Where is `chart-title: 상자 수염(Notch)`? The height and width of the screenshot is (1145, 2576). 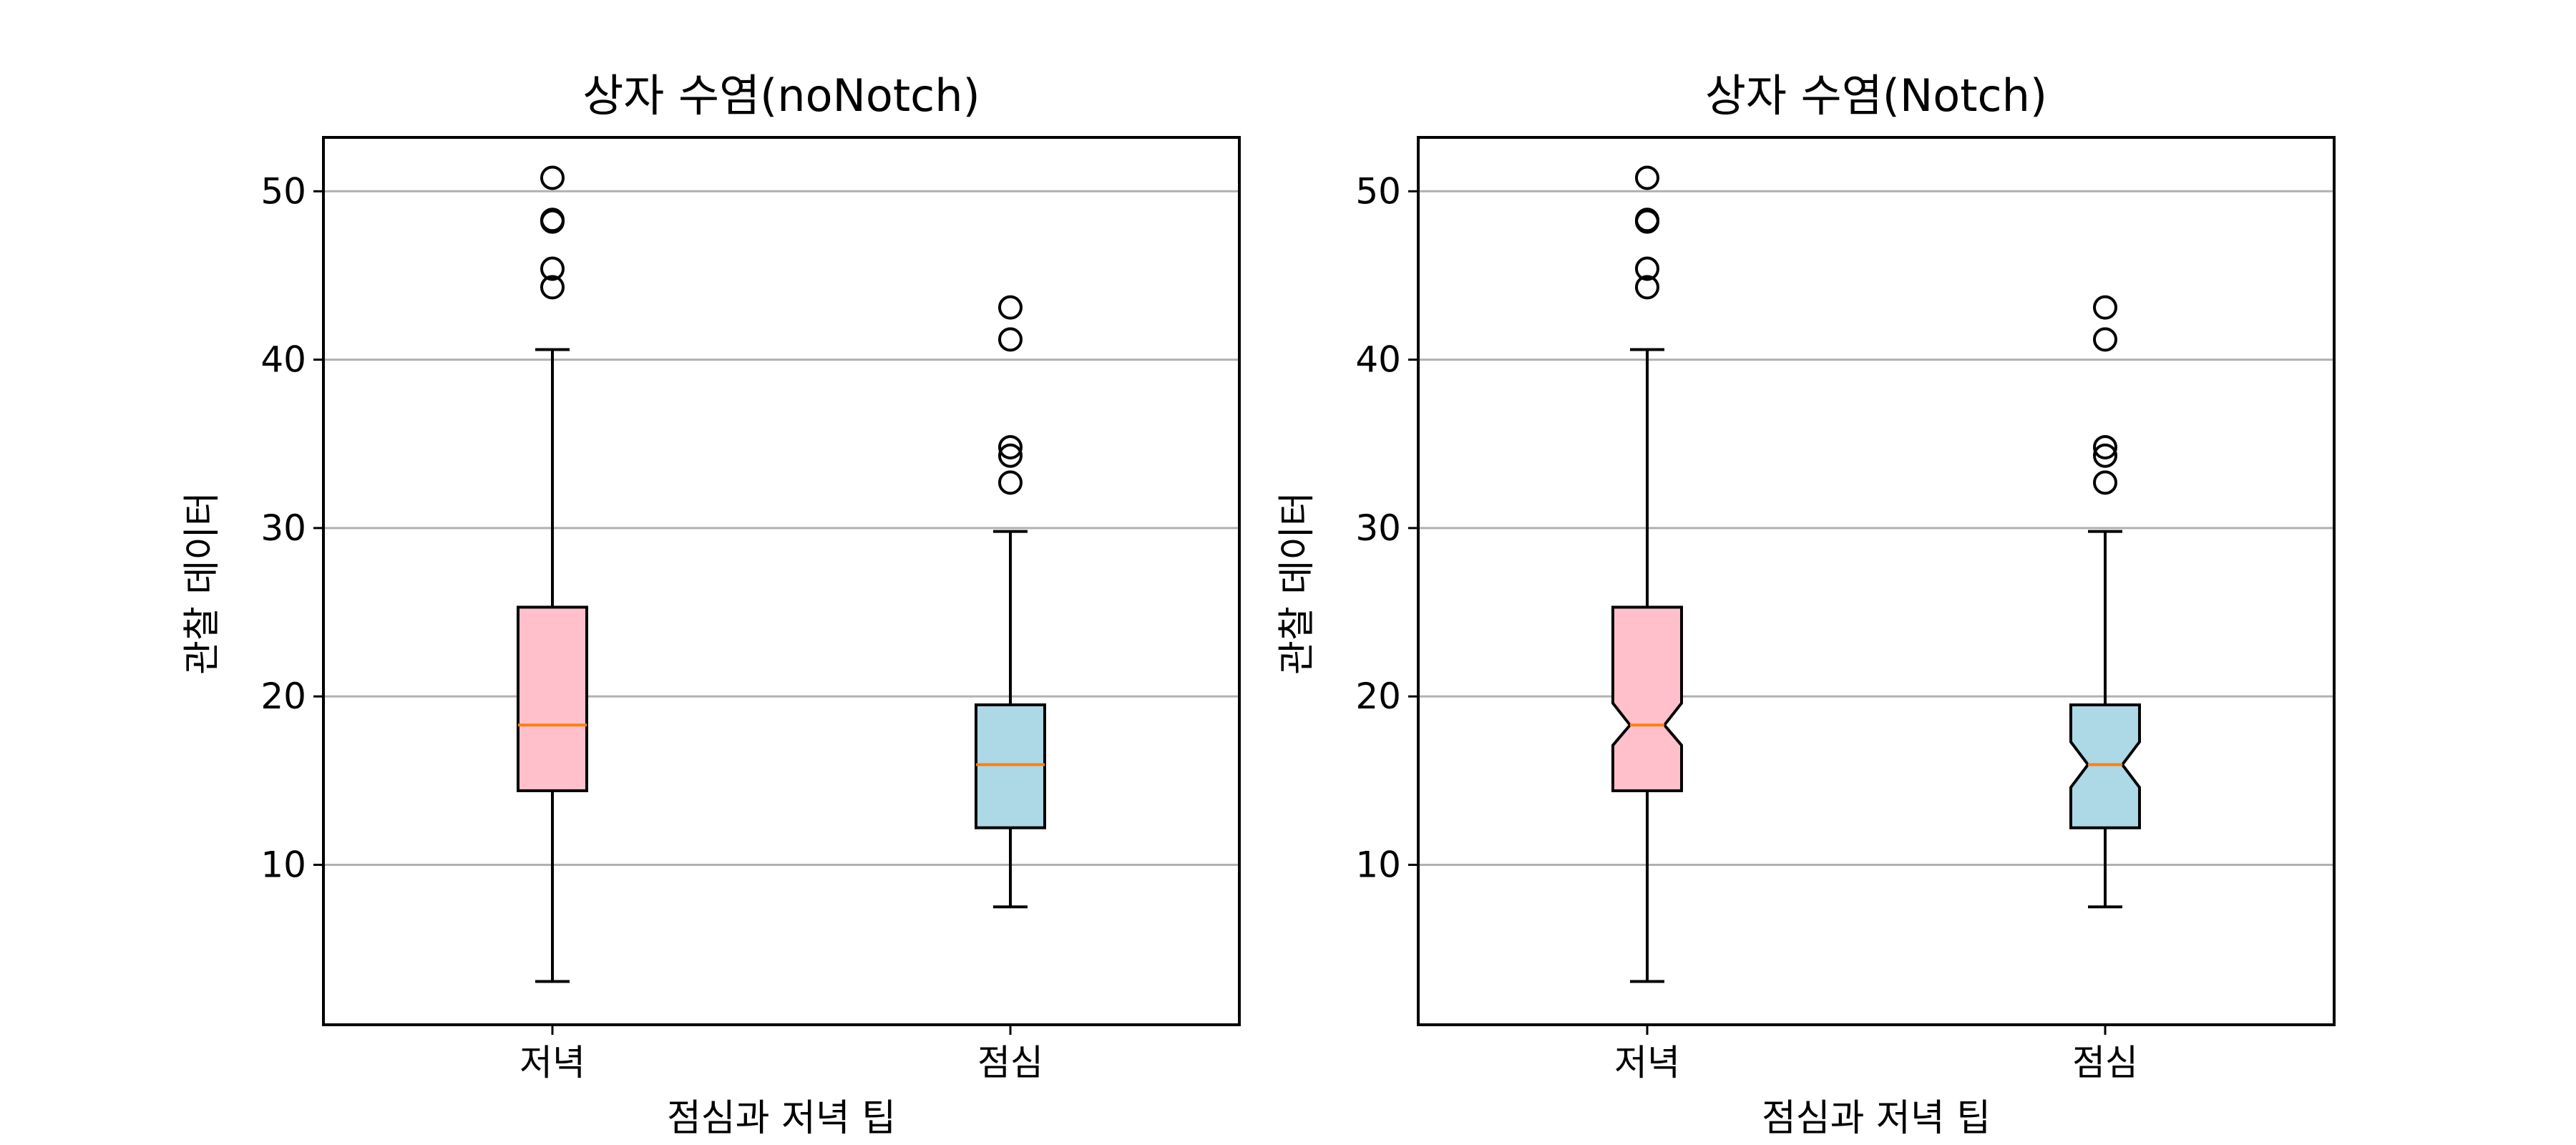 chart-title: 상자 수염(Notch) is located at coordinates (1876, 95).